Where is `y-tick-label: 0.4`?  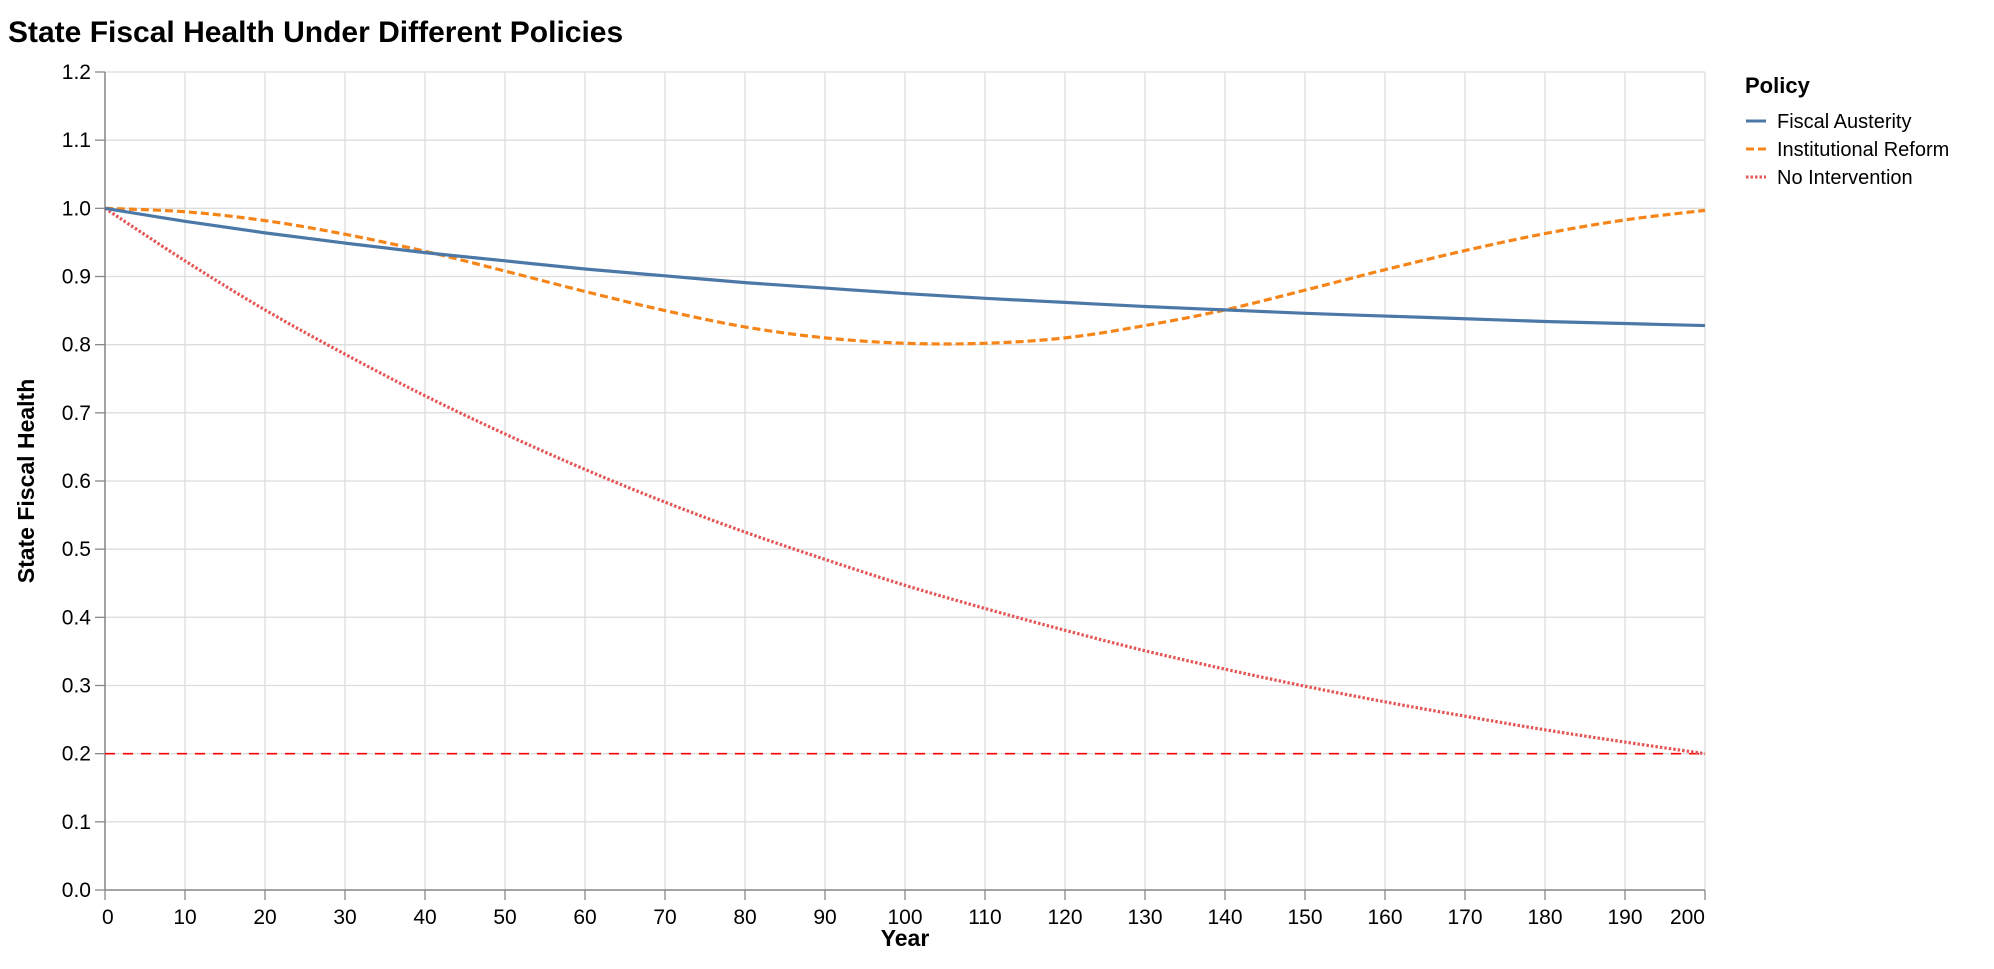
y-tick-label: 0.4 is located at coordinates (77, 617).